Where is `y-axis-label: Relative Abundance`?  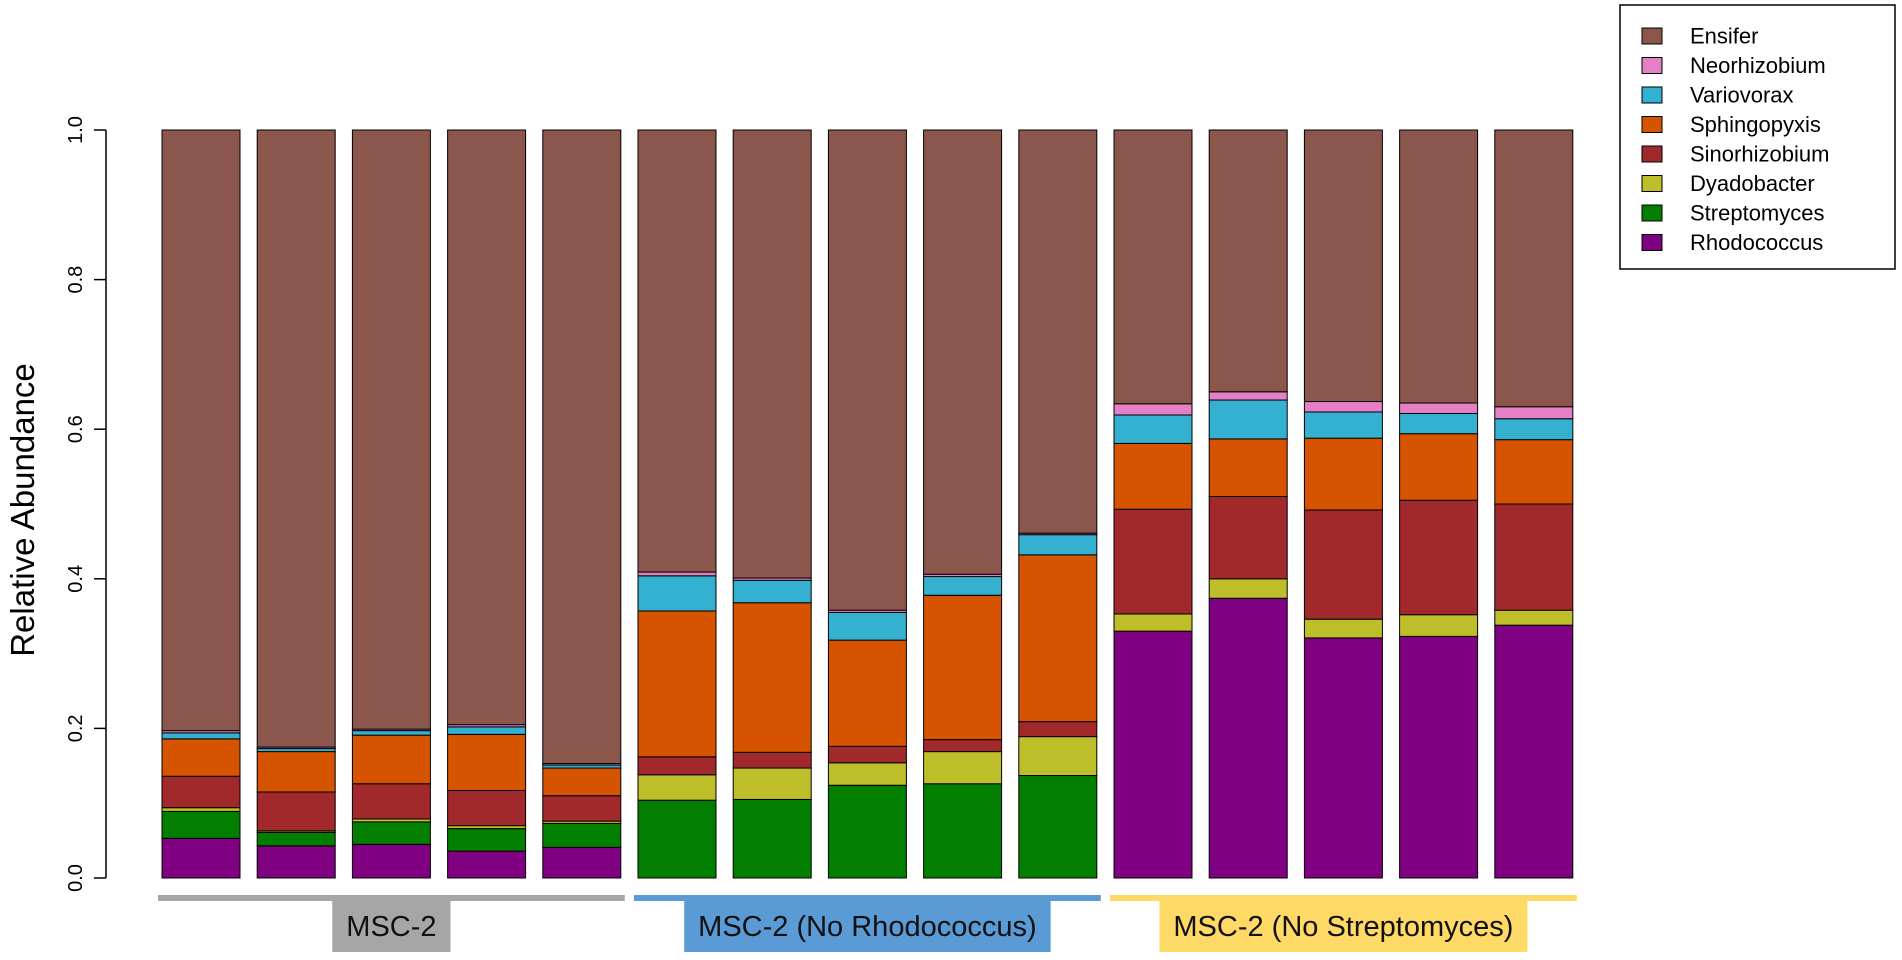 y-axis-label: Relative Abundance is located at coordinates (22, 510).